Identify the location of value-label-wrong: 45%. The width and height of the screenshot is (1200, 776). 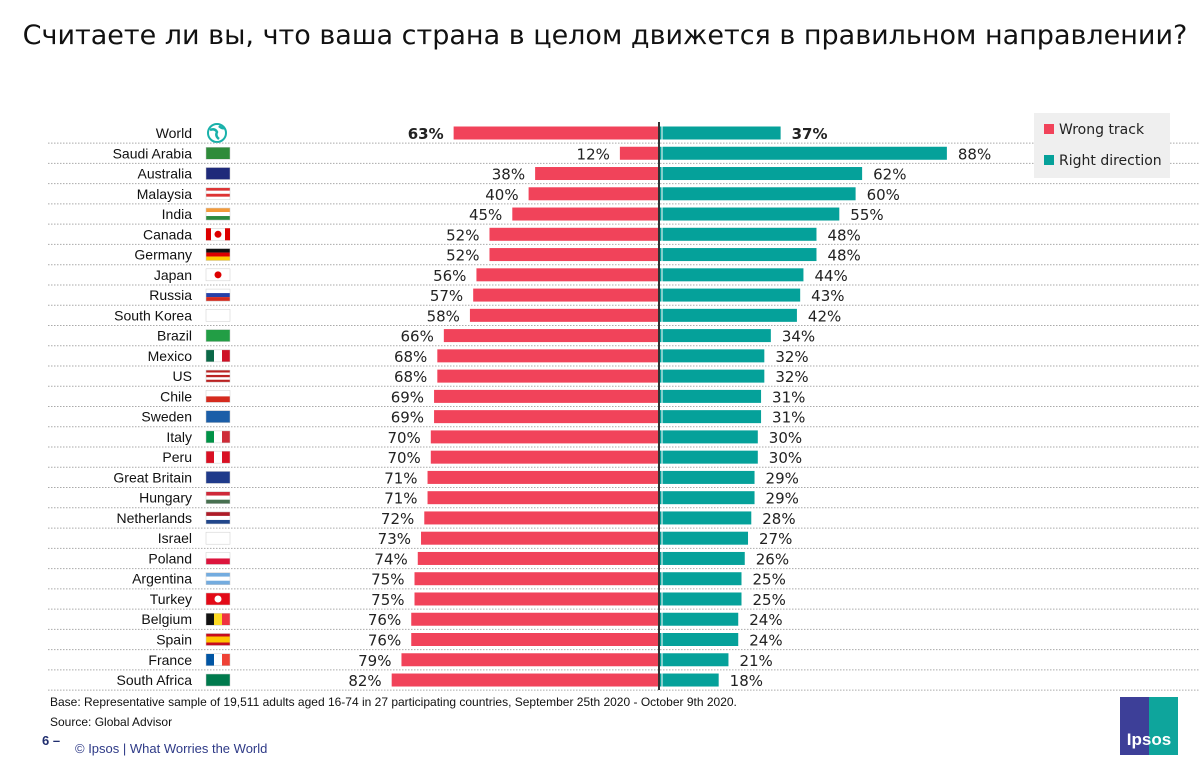
(485, 215).